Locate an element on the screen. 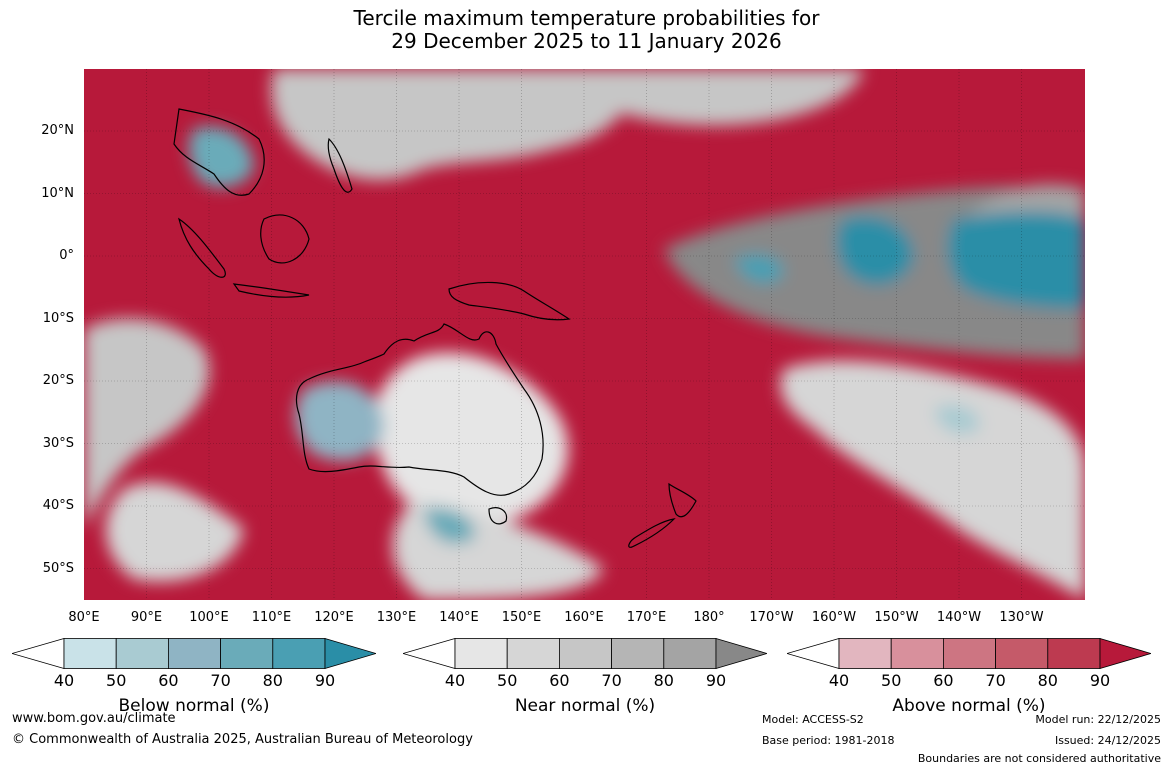 The height and width of the screenshot is (770, 1173). colorbar-near is located at coordinates (585, 653).